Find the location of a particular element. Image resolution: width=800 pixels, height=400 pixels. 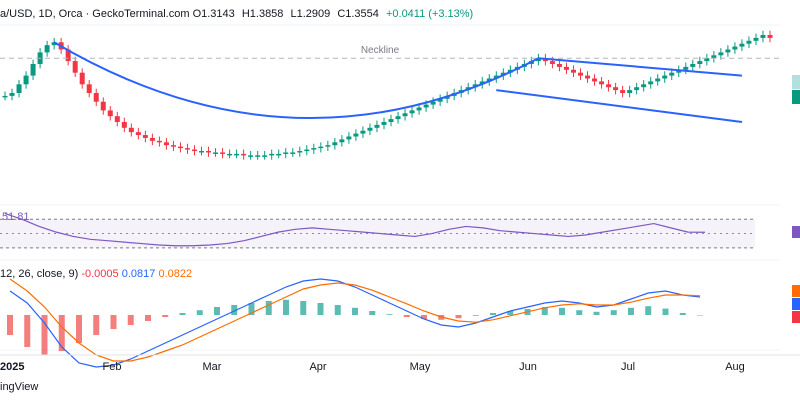

macd-legend: 12, 26, close, 9) -0.0005 0.0817 0.0822 is located at coordinates (96, 274).